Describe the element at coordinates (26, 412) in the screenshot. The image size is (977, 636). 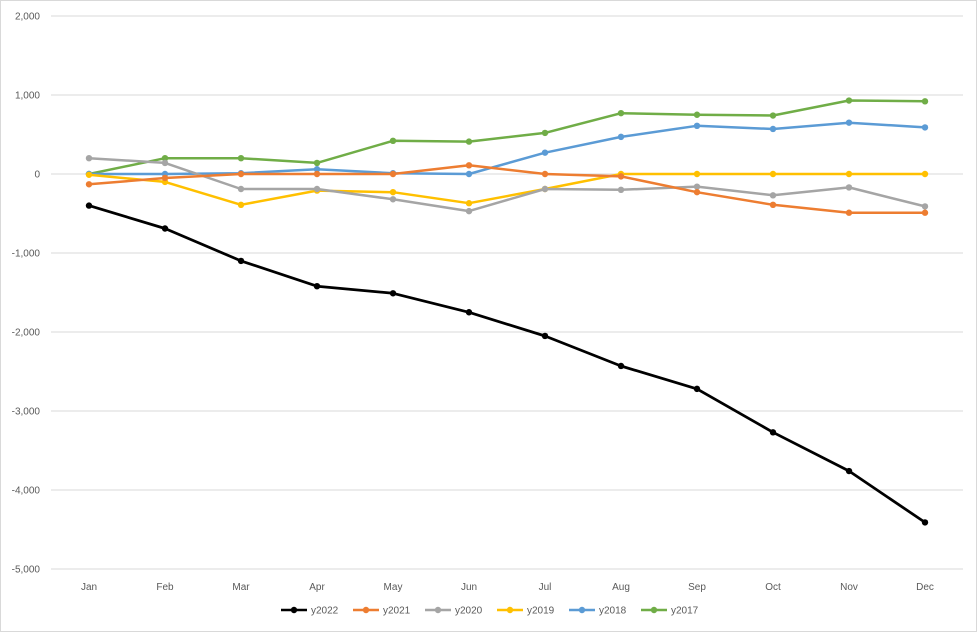
I see `y-tick-label: -3,000` at that location.